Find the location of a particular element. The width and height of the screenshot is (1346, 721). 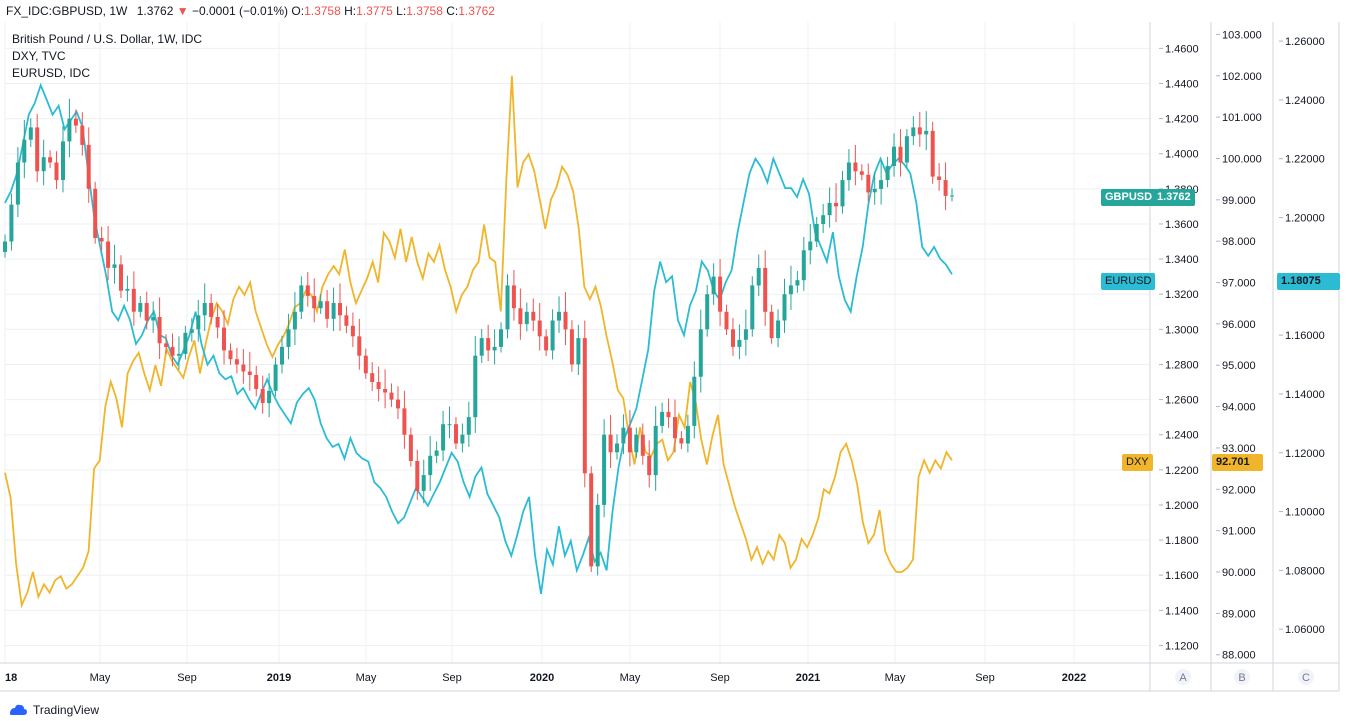

scale-B-label: B is located at coordinates (1241, 678).